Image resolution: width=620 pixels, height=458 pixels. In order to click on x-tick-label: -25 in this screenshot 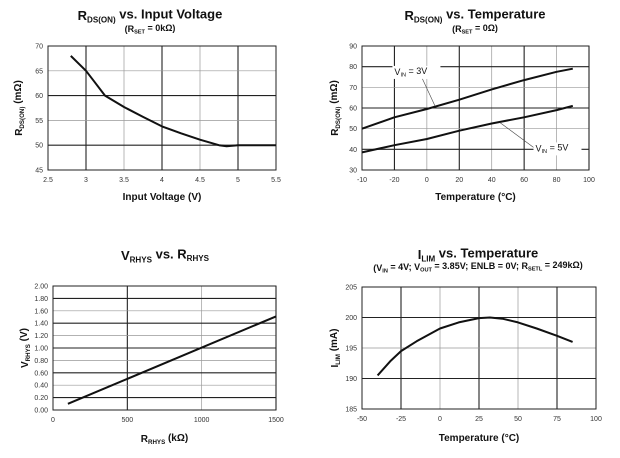, I will do `click(401, 419)`.